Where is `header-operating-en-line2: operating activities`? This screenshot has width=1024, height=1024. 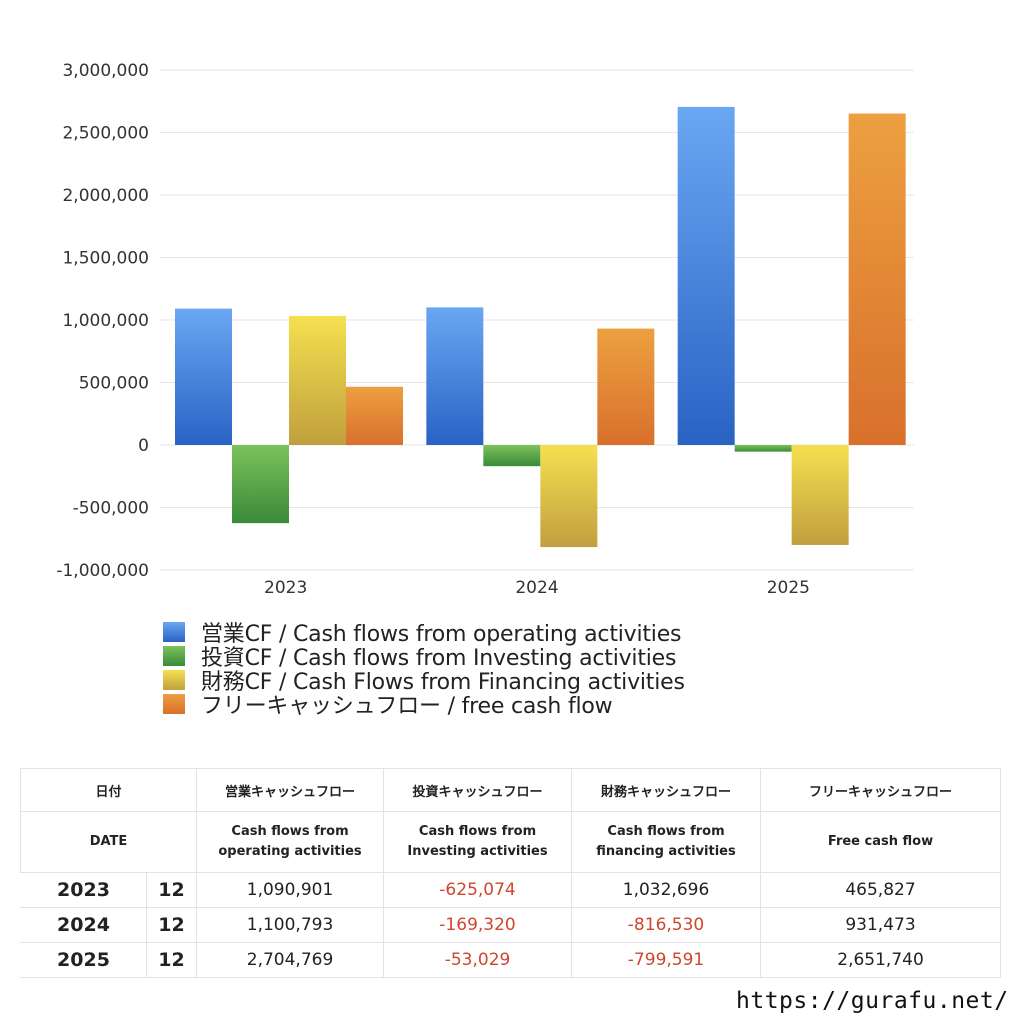 header-operating-en-line2: operating activities is located at coordinates (290, 851).